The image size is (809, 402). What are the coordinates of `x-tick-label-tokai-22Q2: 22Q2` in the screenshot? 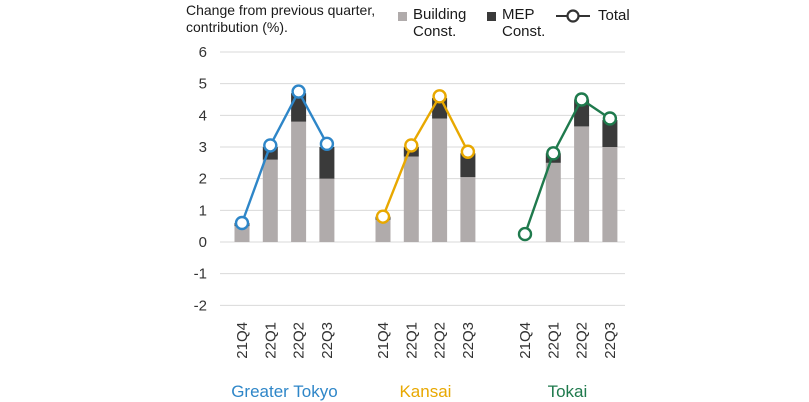 It's located at (582, 340).